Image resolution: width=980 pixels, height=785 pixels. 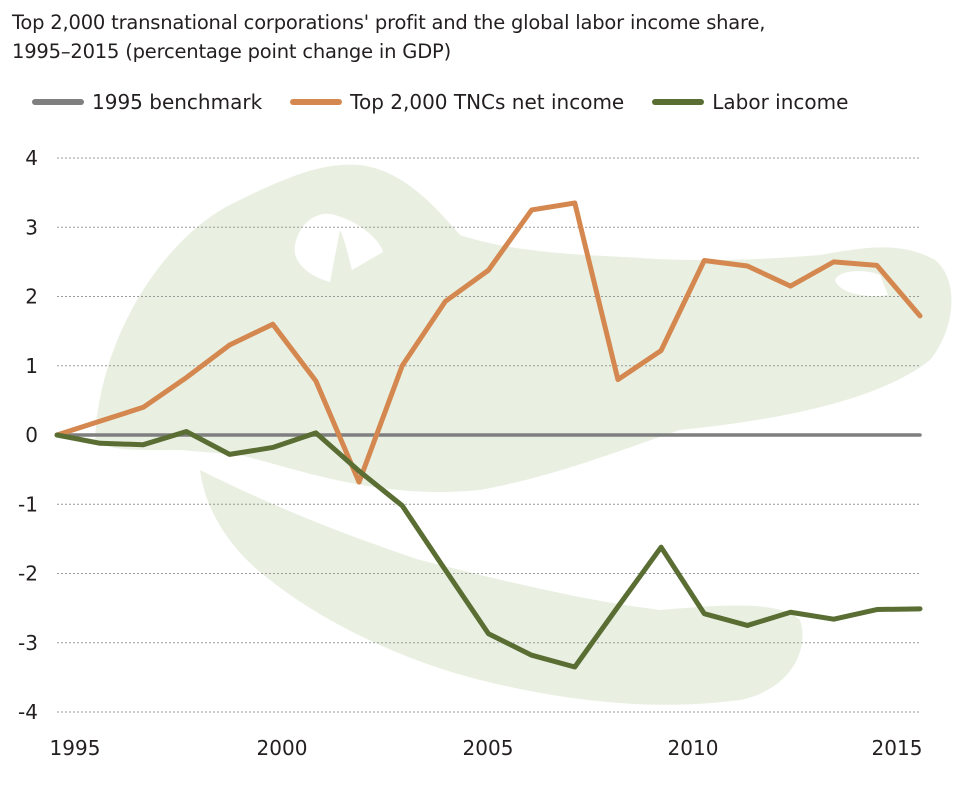 What do you see at coordinates (861, 284) in the screenshot?
I see `crocodile-nostril` at bounding box center [861, 284].